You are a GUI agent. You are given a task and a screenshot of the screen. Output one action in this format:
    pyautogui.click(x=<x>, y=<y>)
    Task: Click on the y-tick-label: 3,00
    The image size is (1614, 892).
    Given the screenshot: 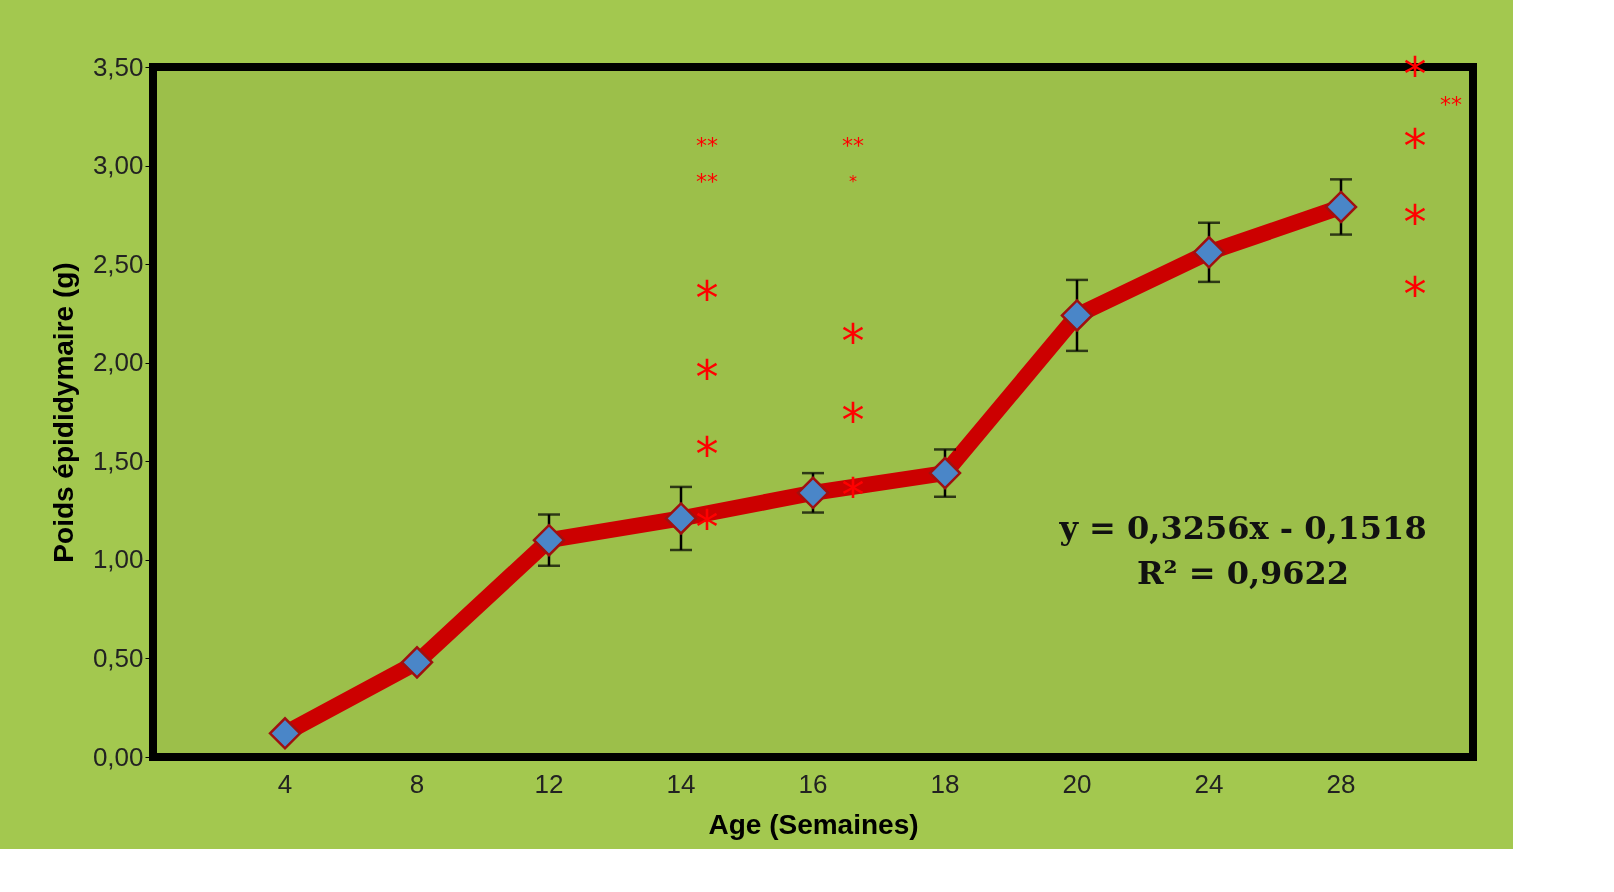 What is the action you would take?
    pyautogui.click(x=118, y=165)
    